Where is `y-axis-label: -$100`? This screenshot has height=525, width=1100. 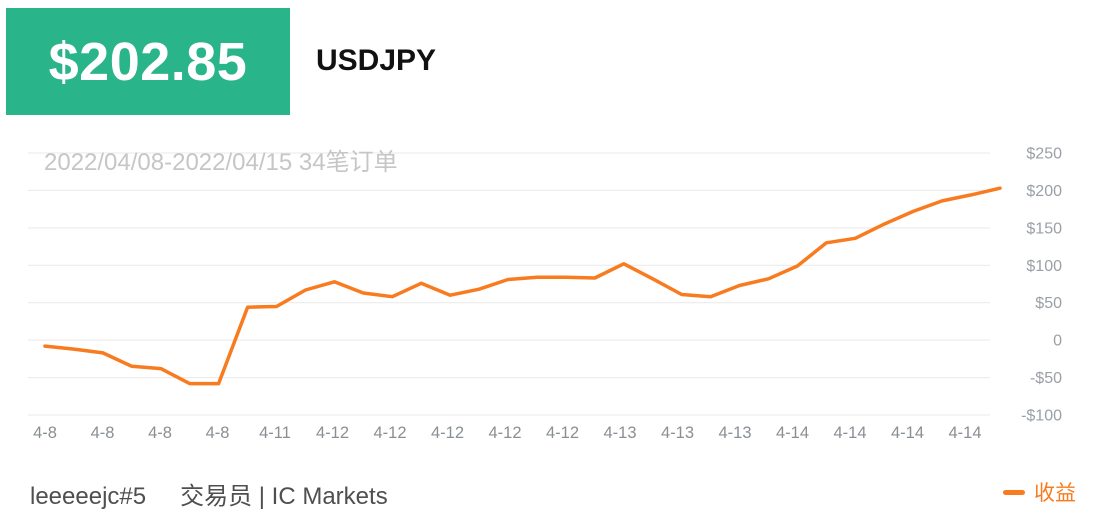
y-axis-label: -$100 is located at coordinates (1041, 416).